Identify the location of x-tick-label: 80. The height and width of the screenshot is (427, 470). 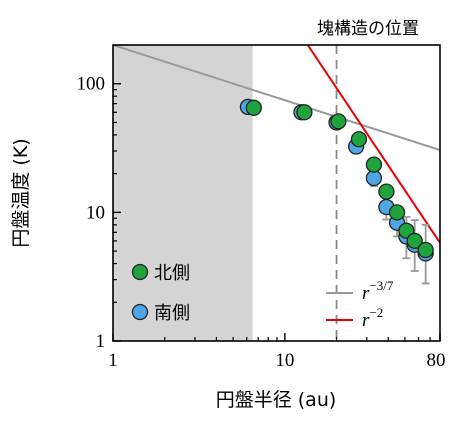
(436, 360).